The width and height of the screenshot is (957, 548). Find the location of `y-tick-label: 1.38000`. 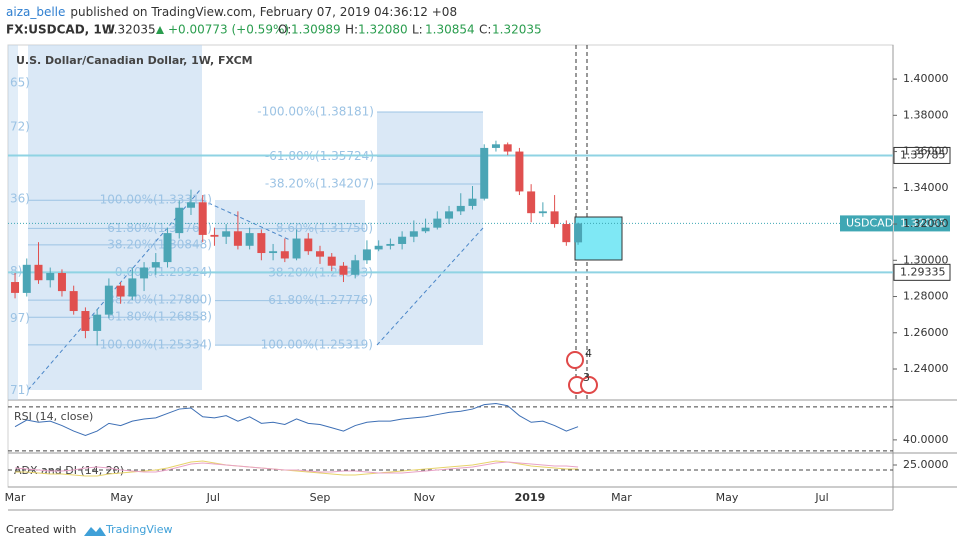

y-tick-label: 1.38000 is located at coordinates (926, 114).